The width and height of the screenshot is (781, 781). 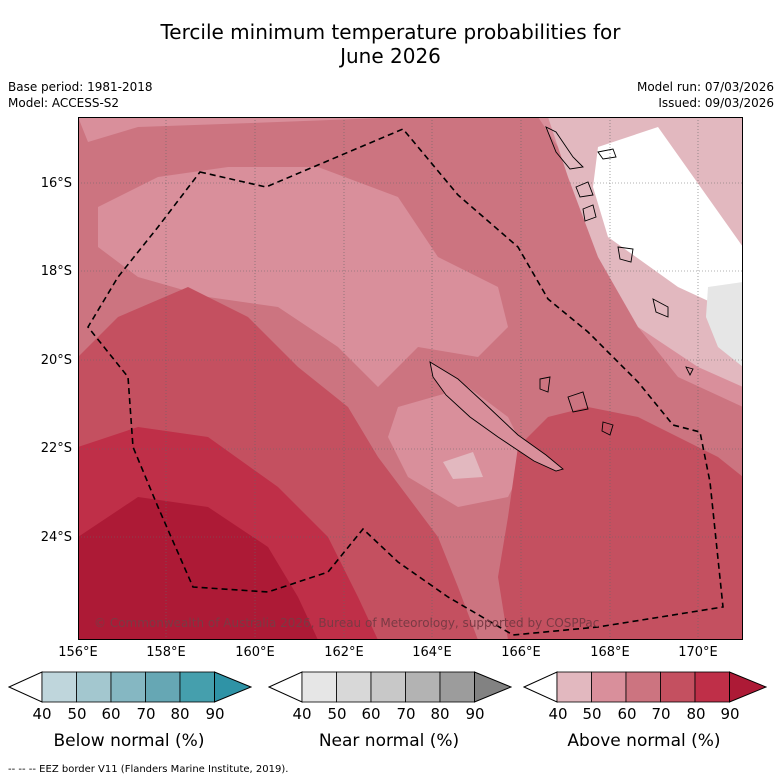 I want to click on probability-field-50-60-central, so click(x=303, y=277).